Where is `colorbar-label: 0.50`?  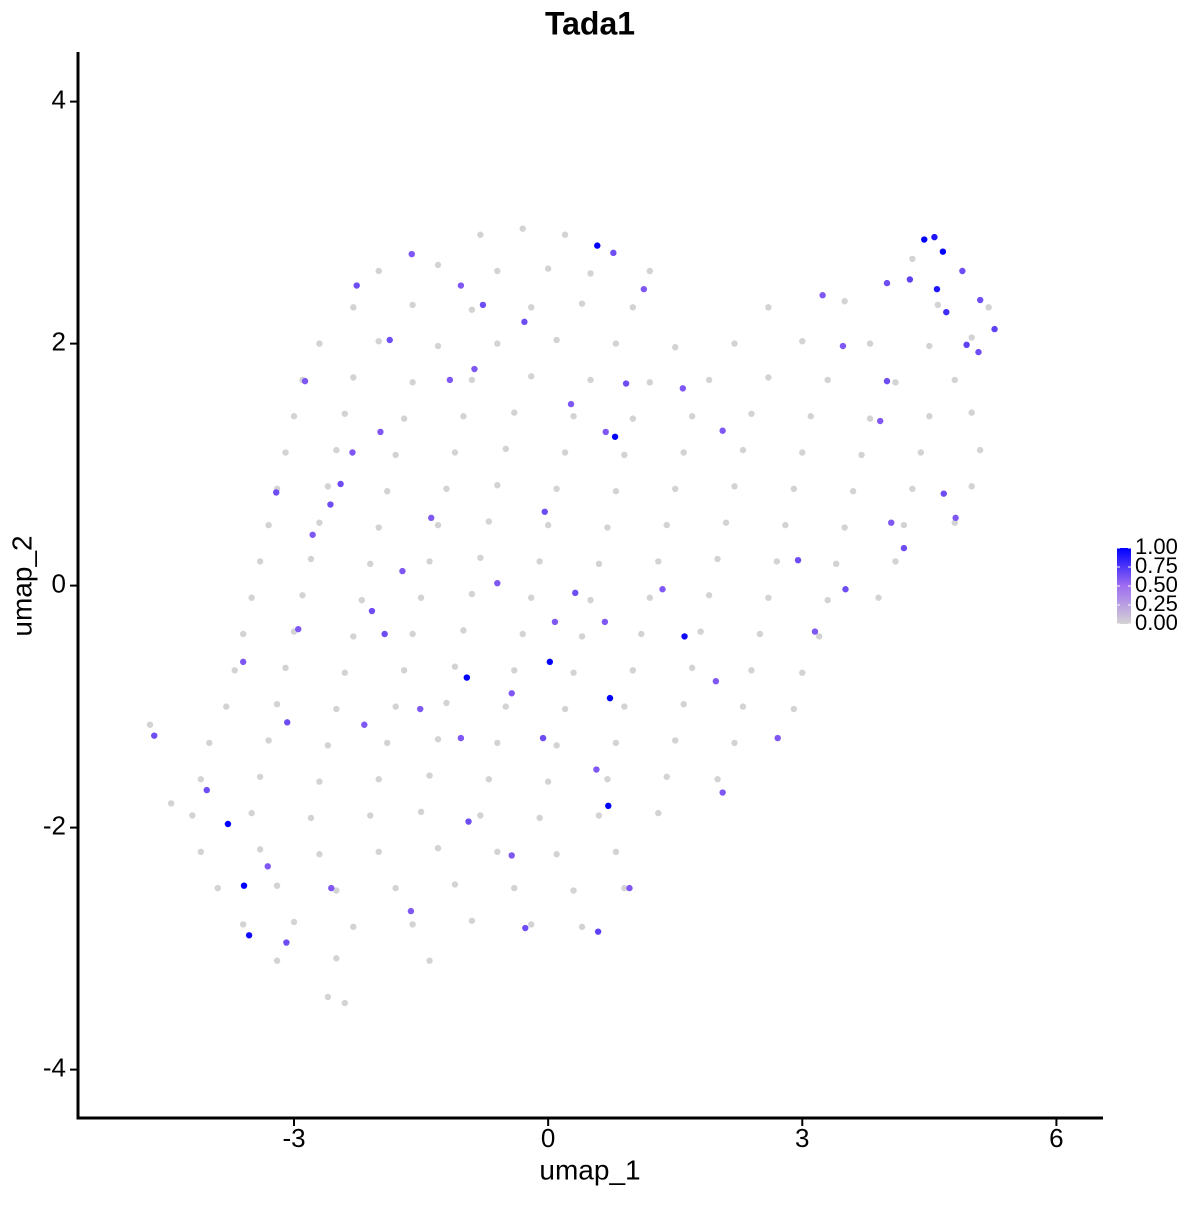
colorbar-label: 0.50 is located at coordinates (1156, 584).